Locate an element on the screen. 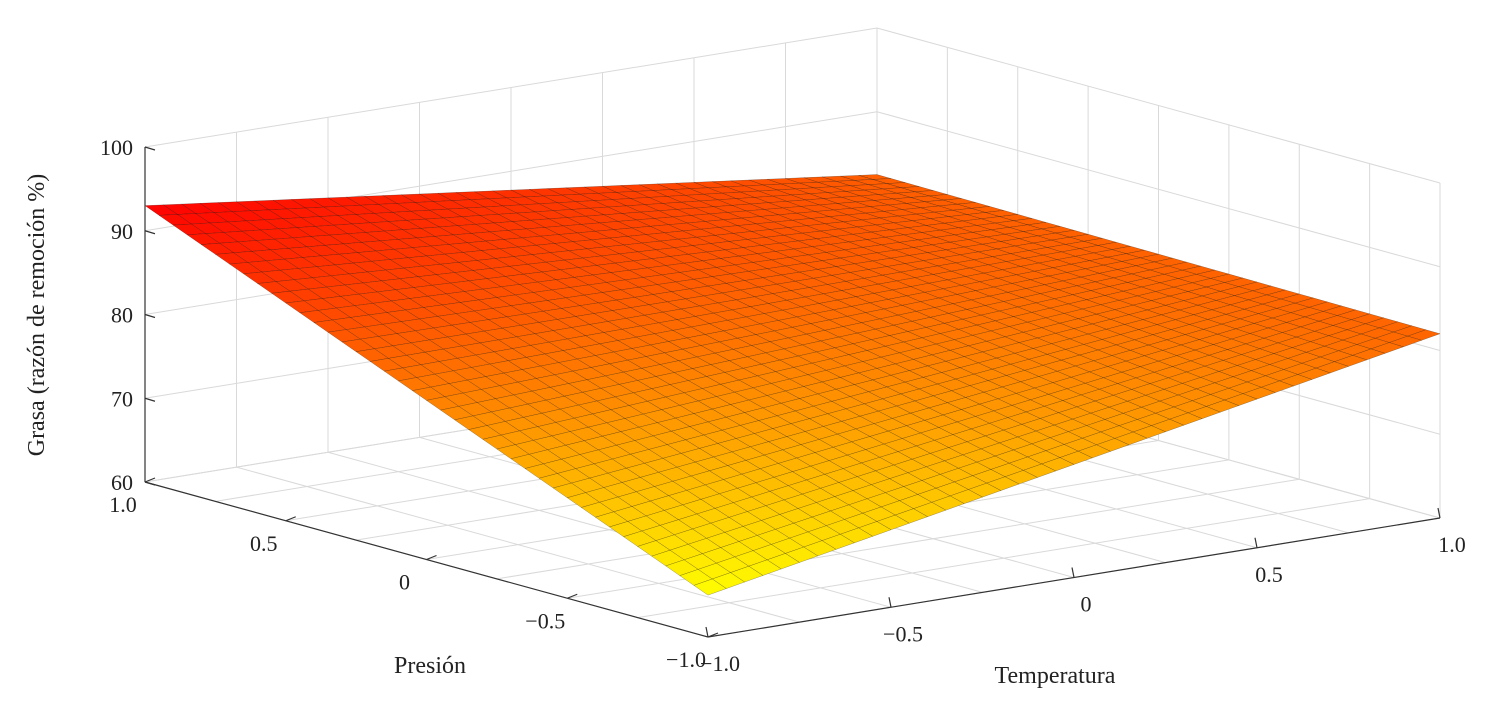  z-tick-label: 100 is located at coordinates (116, 147).